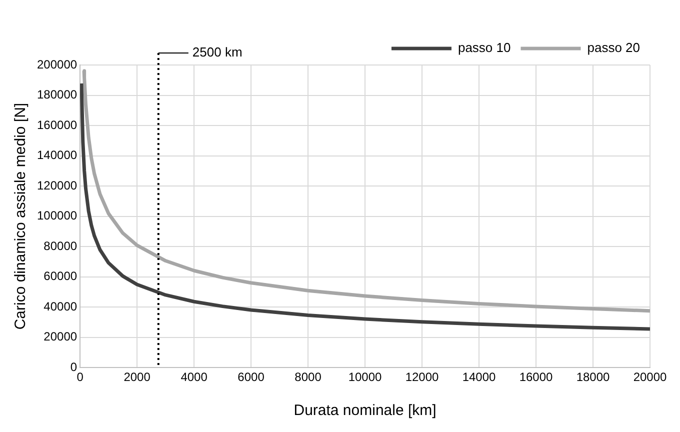 Image resolution: width=680 pixels, height=432 pixels. Describe the element at coordinates (57, 95) in the screenshot. I see `y-tick-label: 180000` at that location.